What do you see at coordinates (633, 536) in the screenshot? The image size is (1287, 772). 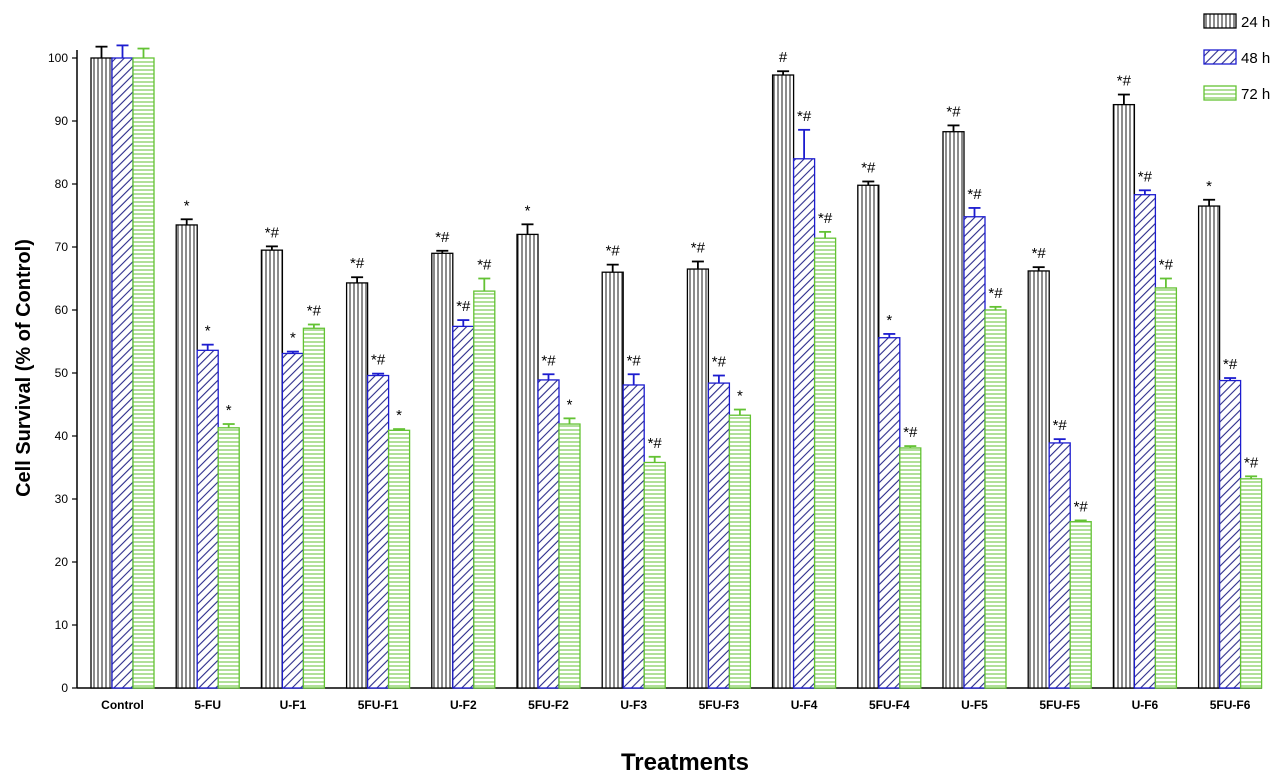 I see `bar-U-F3-48h` at bounding box center [633, 536].